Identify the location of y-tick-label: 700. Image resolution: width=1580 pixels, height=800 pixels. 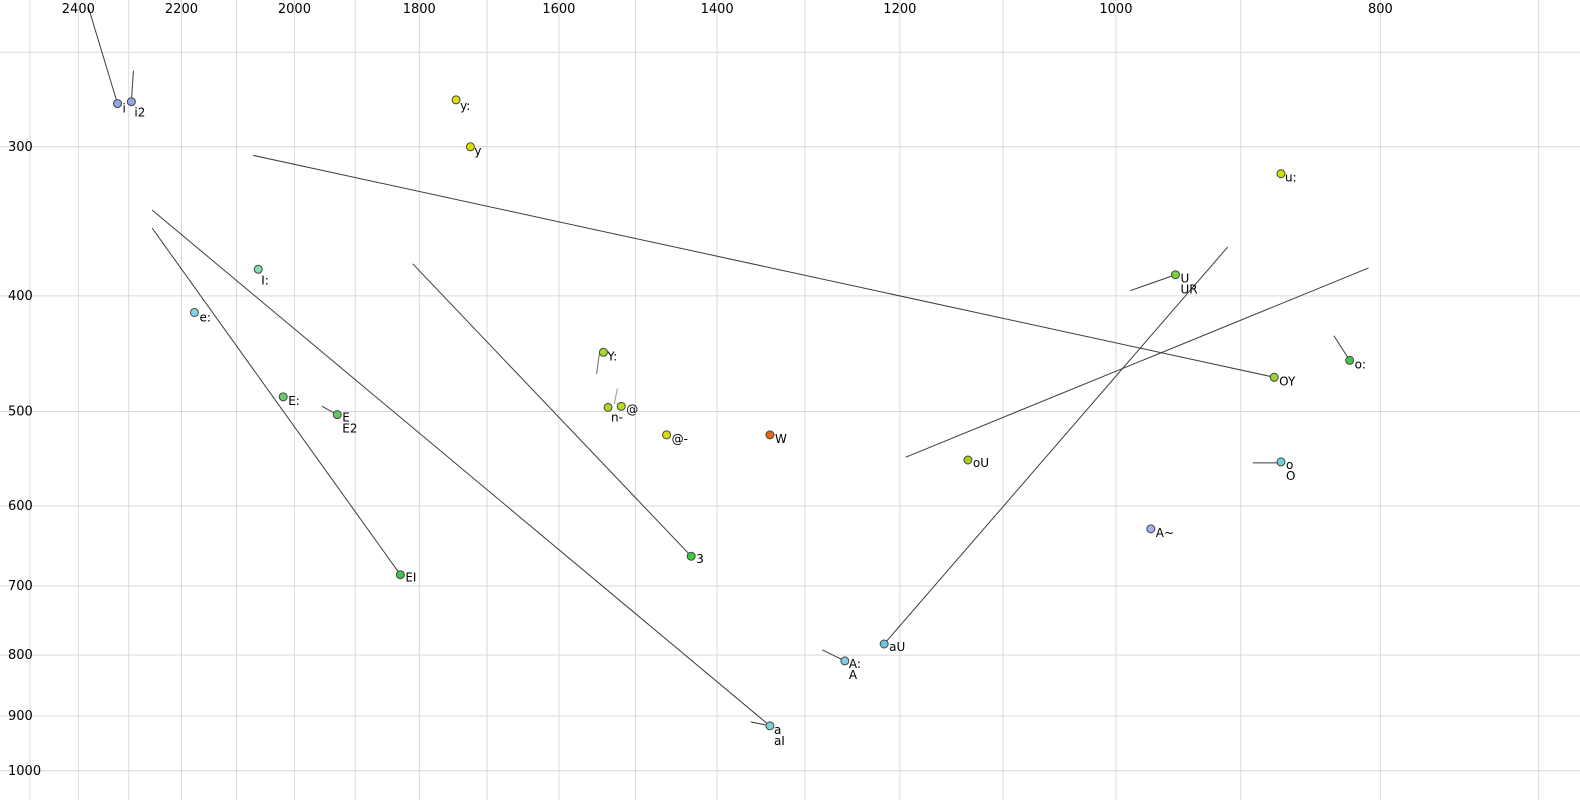
(20, 586).